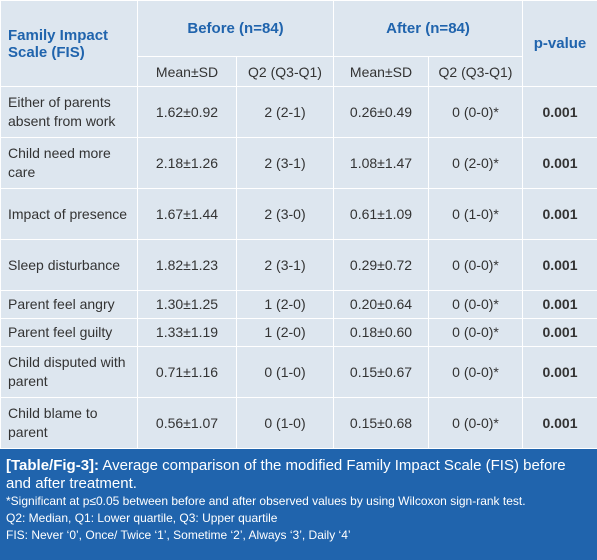 The height and width of the screenshot is (560, 597). Describe the element at coordinates (69, 305) in the screenshot. I see `row-label: Parent feel angry` at that location.